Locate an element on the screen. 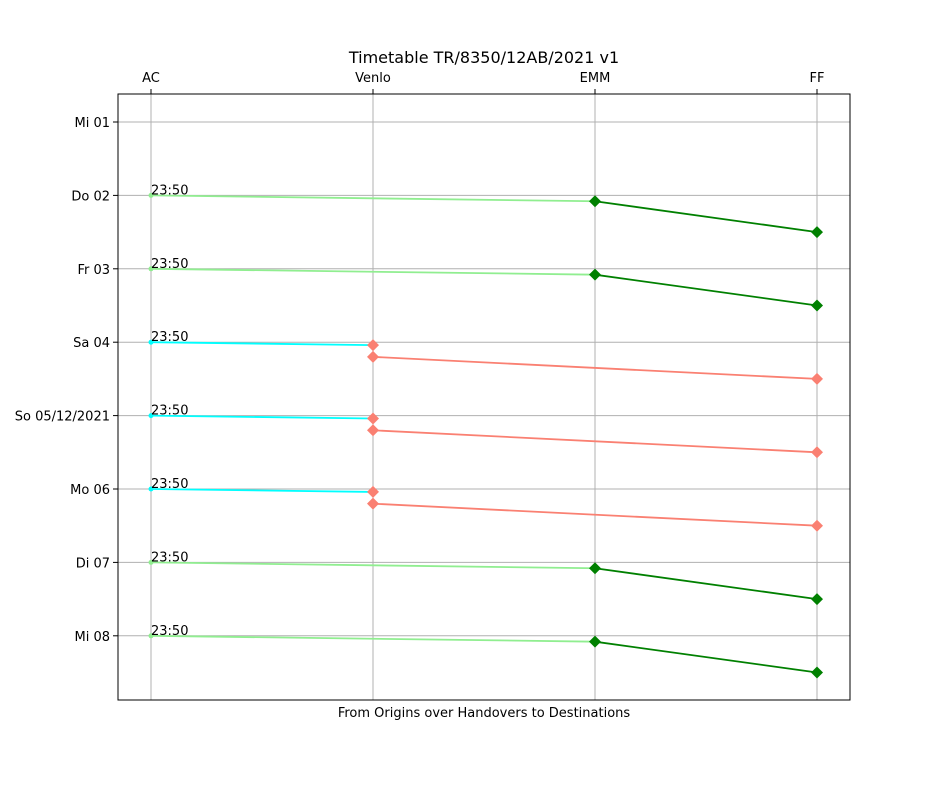 The width and height of the screenshot is (944, 787). y-tick-label: Do 02 is located at coordinates (90, 196).